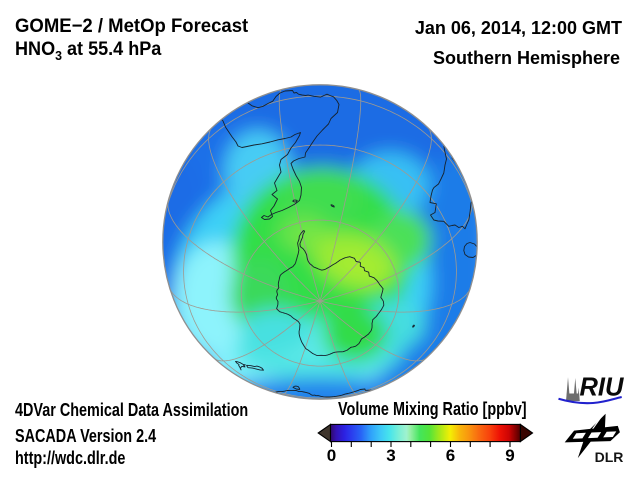 The image size is (640, 480). I want to click on svg-text: RIU, so click(602, 387).